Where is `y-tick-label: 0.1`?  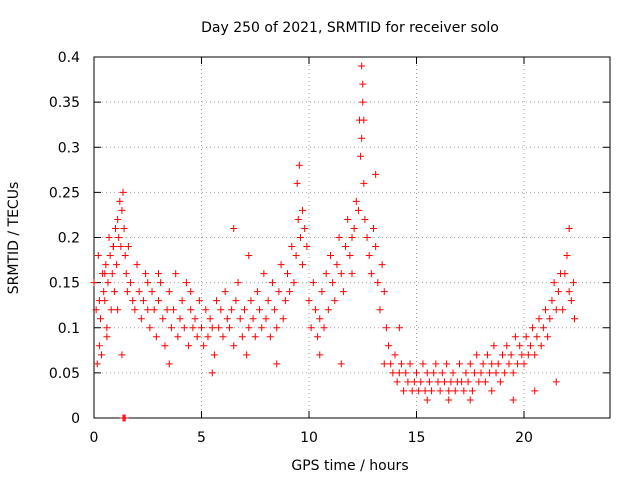
y-tick-label: 0.1 is located at coordinates (69, 329).